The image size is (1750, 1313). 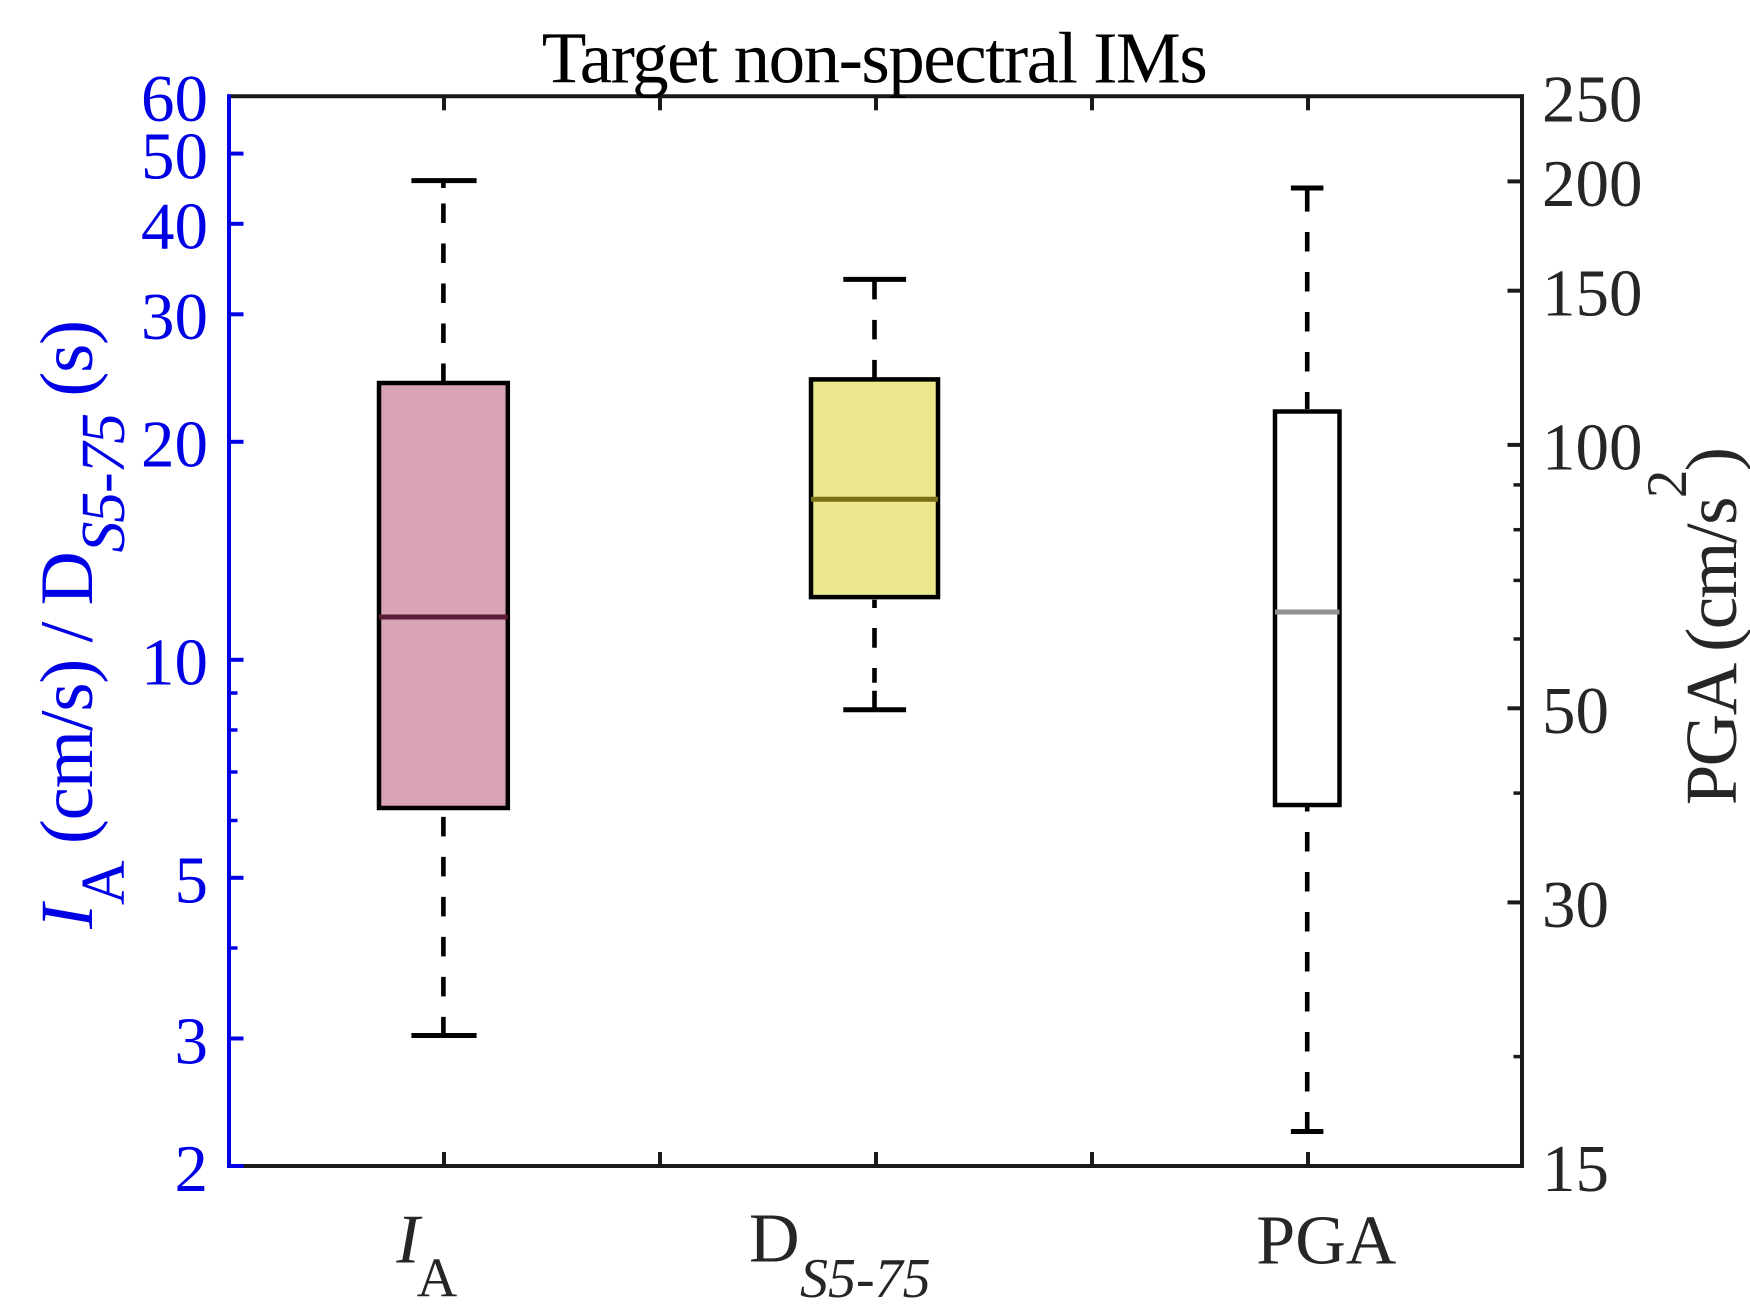 What do you see at coordinates (774, 1239) in the screenshot?
I see `svg-text: D` at bounding box center [774, 1239].